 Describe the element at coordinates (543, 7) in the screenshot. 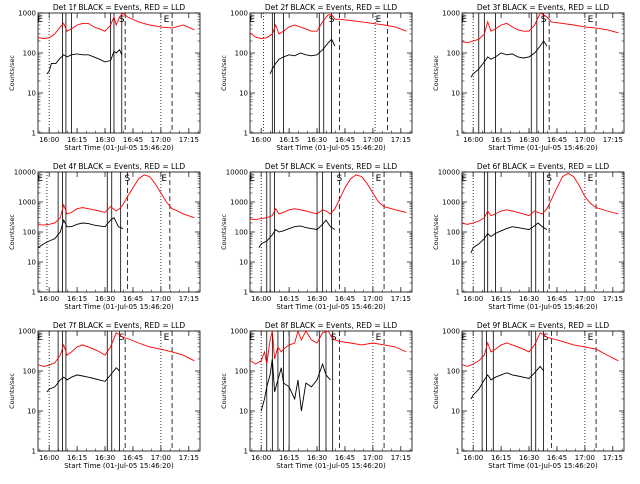

I see `chart-title: Det 3f BLACK = Events, RED = LLD` at that location.